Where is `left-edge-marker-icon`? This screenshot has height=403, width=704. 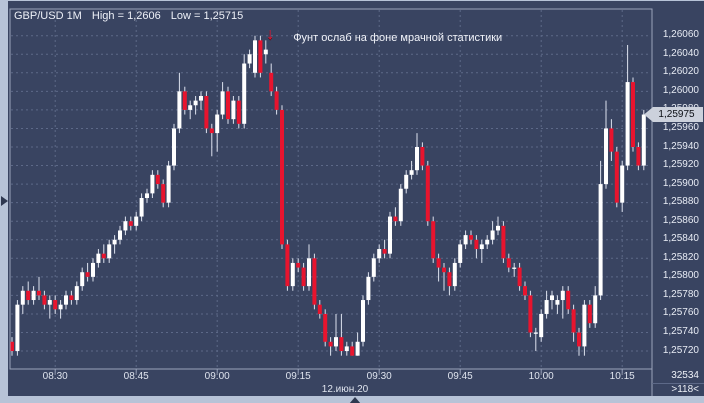
left-edge-marker-icon is located at coordinates (4, 201).